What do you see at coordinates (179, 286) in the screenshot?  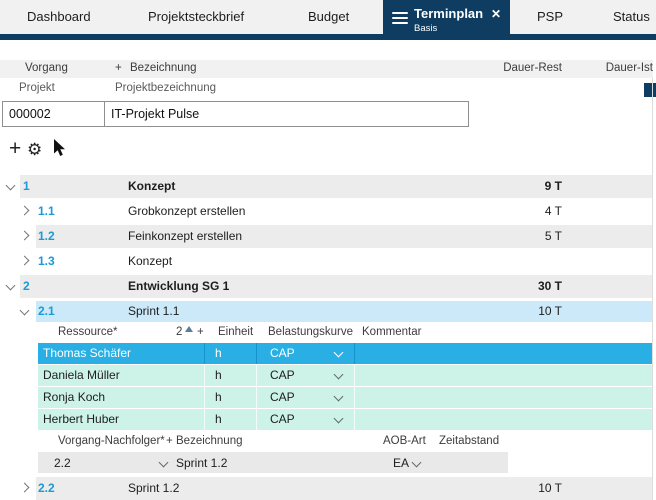 I see `task-name: Entwicklung SG 1` at bounding box center [179, 286].